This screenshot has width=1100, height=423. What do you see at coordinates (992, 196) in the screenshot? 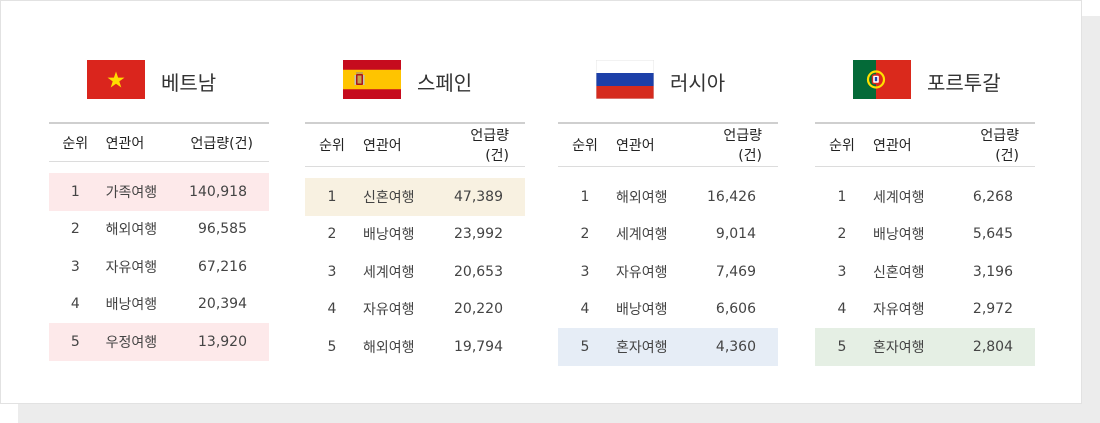
I see `count-cell: 6,268` at bounding box center [992, 196].